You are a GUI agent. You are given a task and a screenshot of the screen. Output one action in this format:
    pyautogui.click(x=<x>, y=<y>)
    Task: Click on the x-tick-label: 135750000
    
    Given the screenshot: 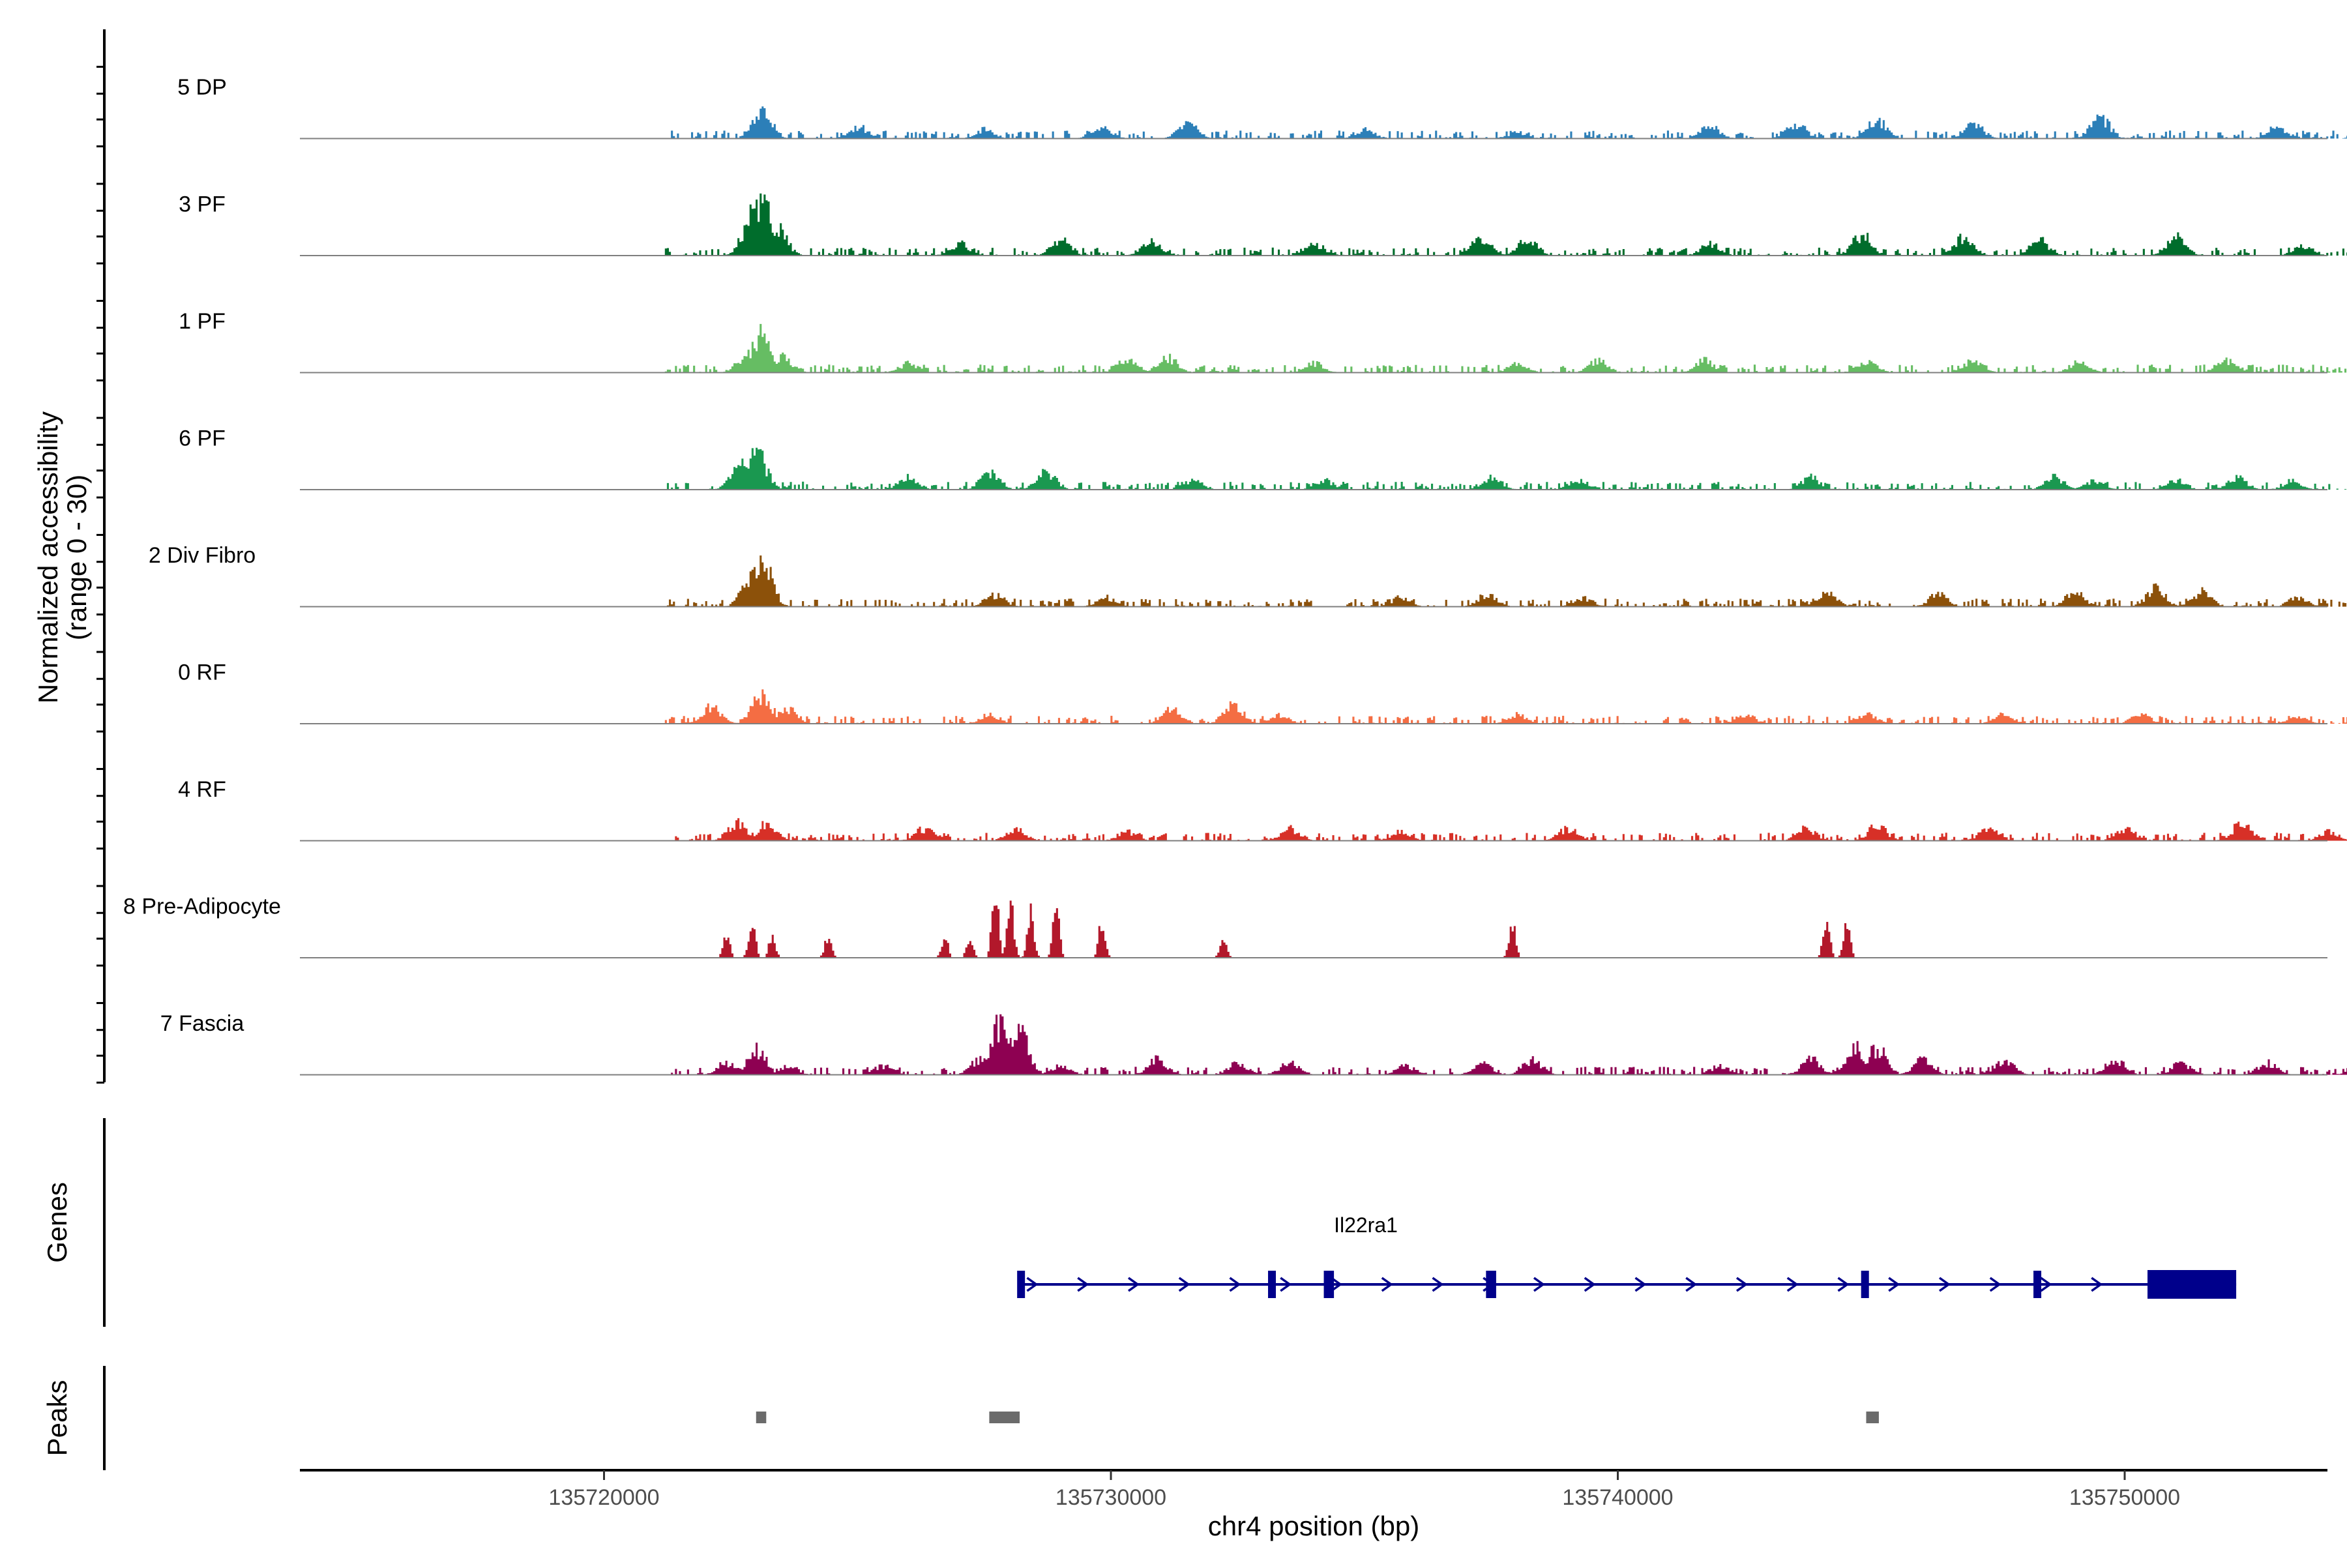 What is the action you would take?
    pyautogui.click(x=2124, y=1498)
    